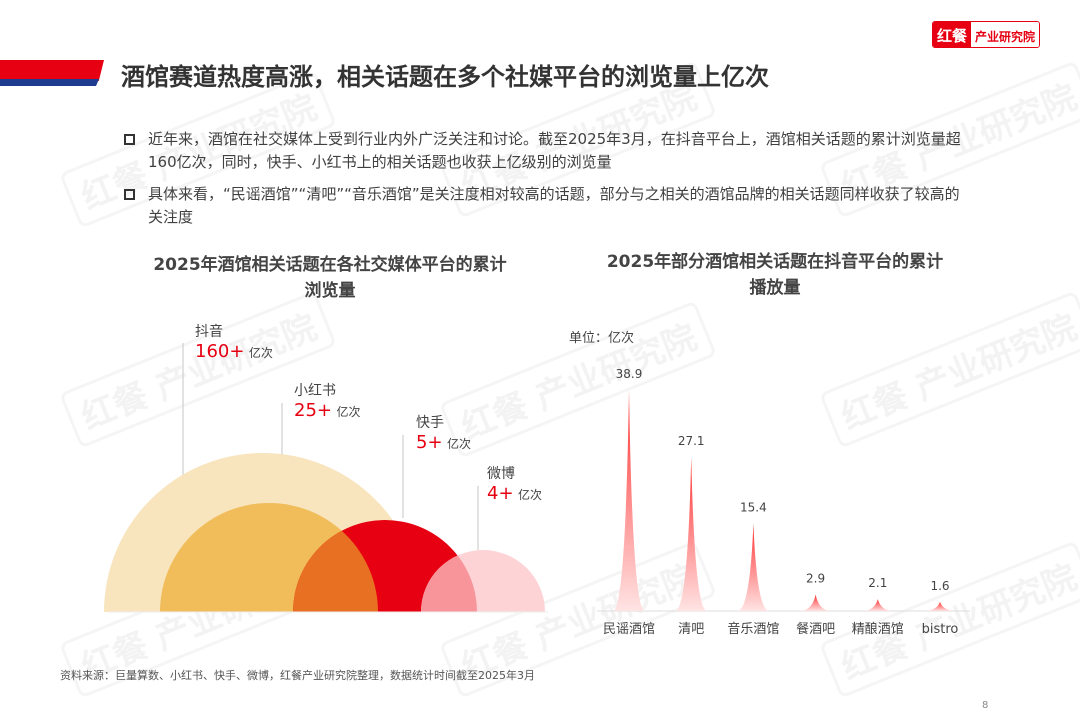  What do you see at coordinates (877, 605) in the screenshot?
I see `spike-精酿酒馆` at bounding box center [877, 605].